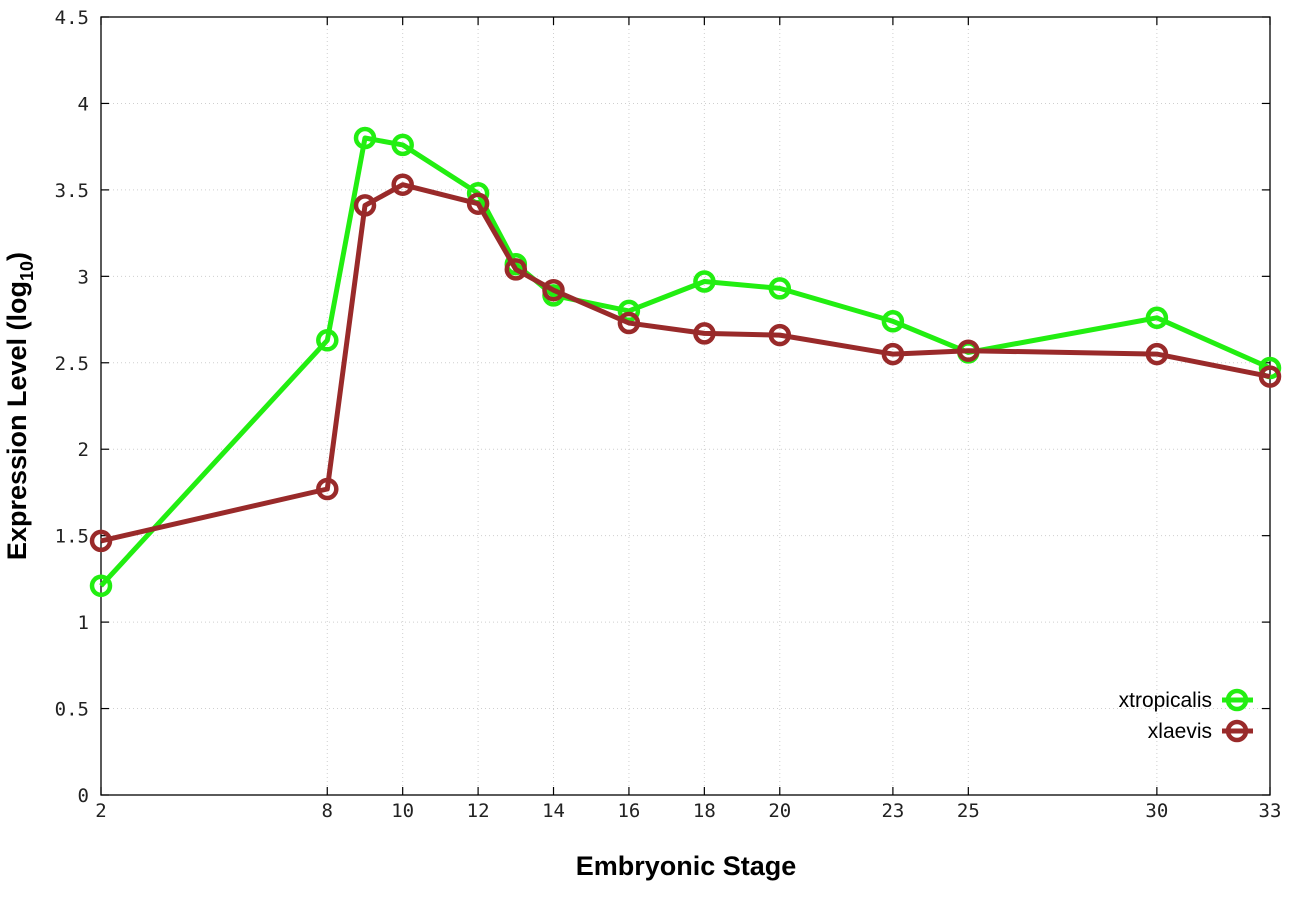 This screenshot has height=907, width=1296. What do you see at coordinates (83, 104) in the screenshot?
I see `y-tick-label: 4` at bounding box center [83, 104].